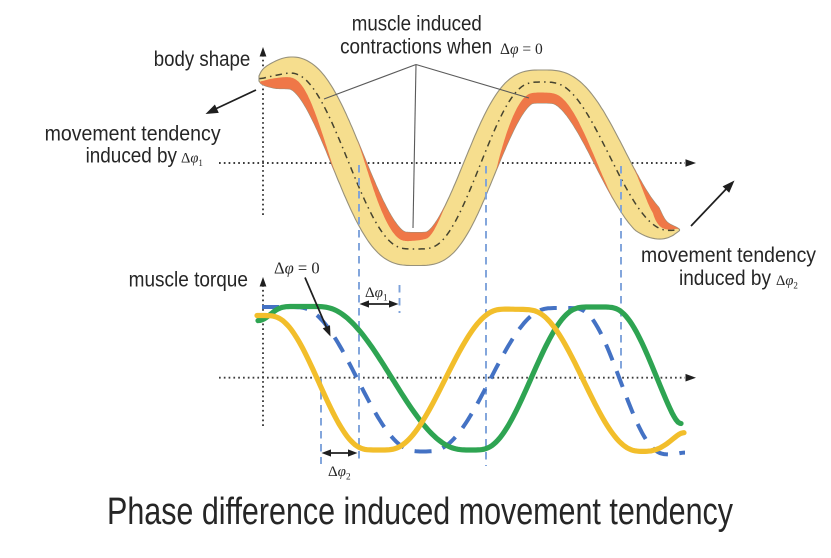  What do you see at coordinates (202, 59) in the screenshot?
I see `svg-text: body shape` at bounding box center [202, 59].